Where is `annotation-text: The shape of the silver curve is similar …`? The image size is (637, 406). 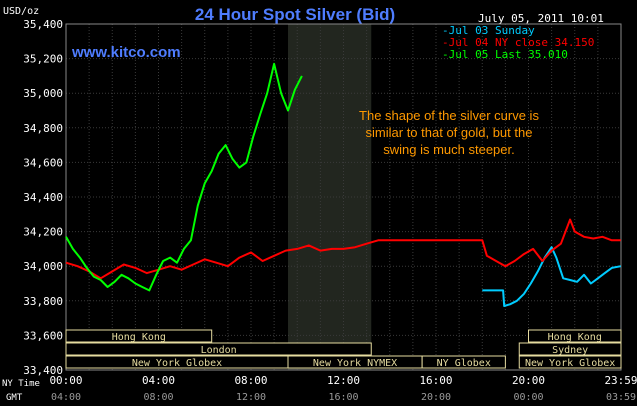
annotation-text: The shape of the silver curve is similar … is located at coordinates (449, 132).